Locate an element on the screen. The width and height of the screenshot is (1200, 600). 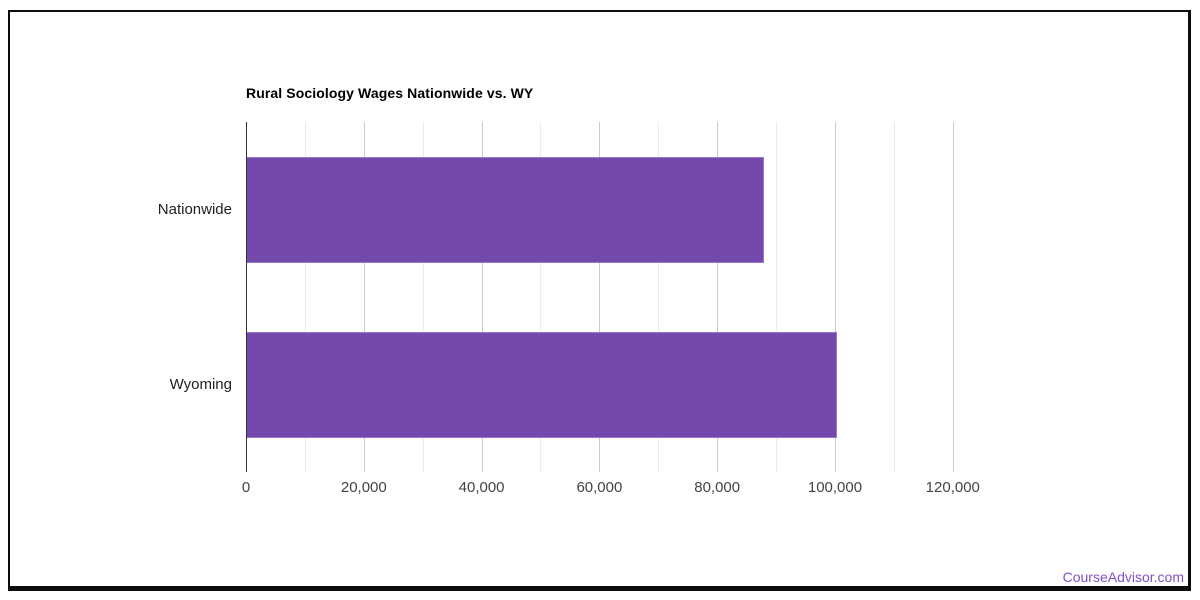
x-tick-label: 80,000 is located at coordinates (717, 487).